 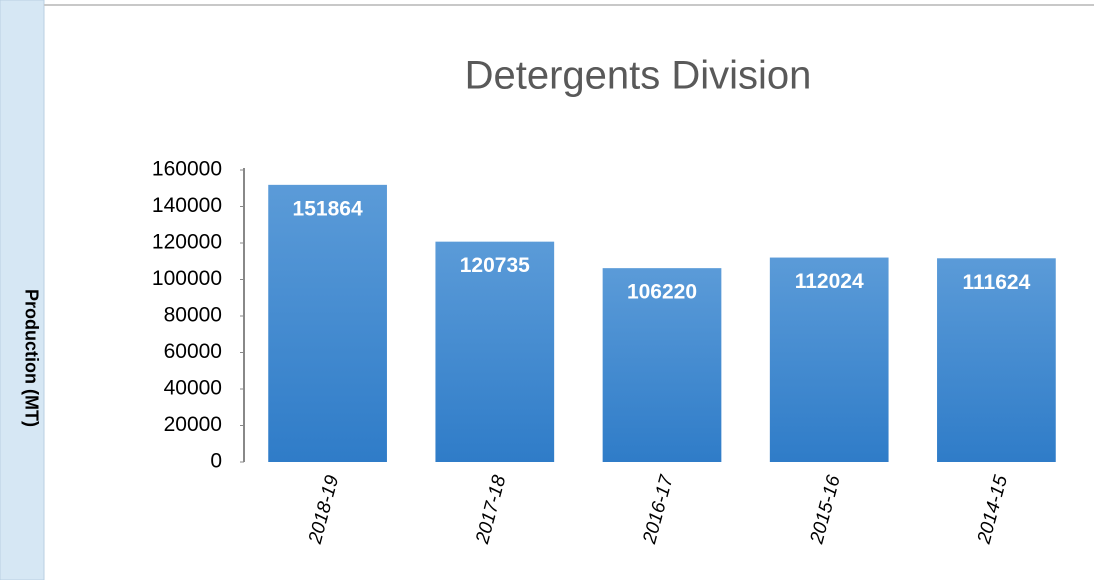 What do you see at coordinates (662, 292) in the screenshot?
I see `value-label: 106220` at bounding box center [662, 292].